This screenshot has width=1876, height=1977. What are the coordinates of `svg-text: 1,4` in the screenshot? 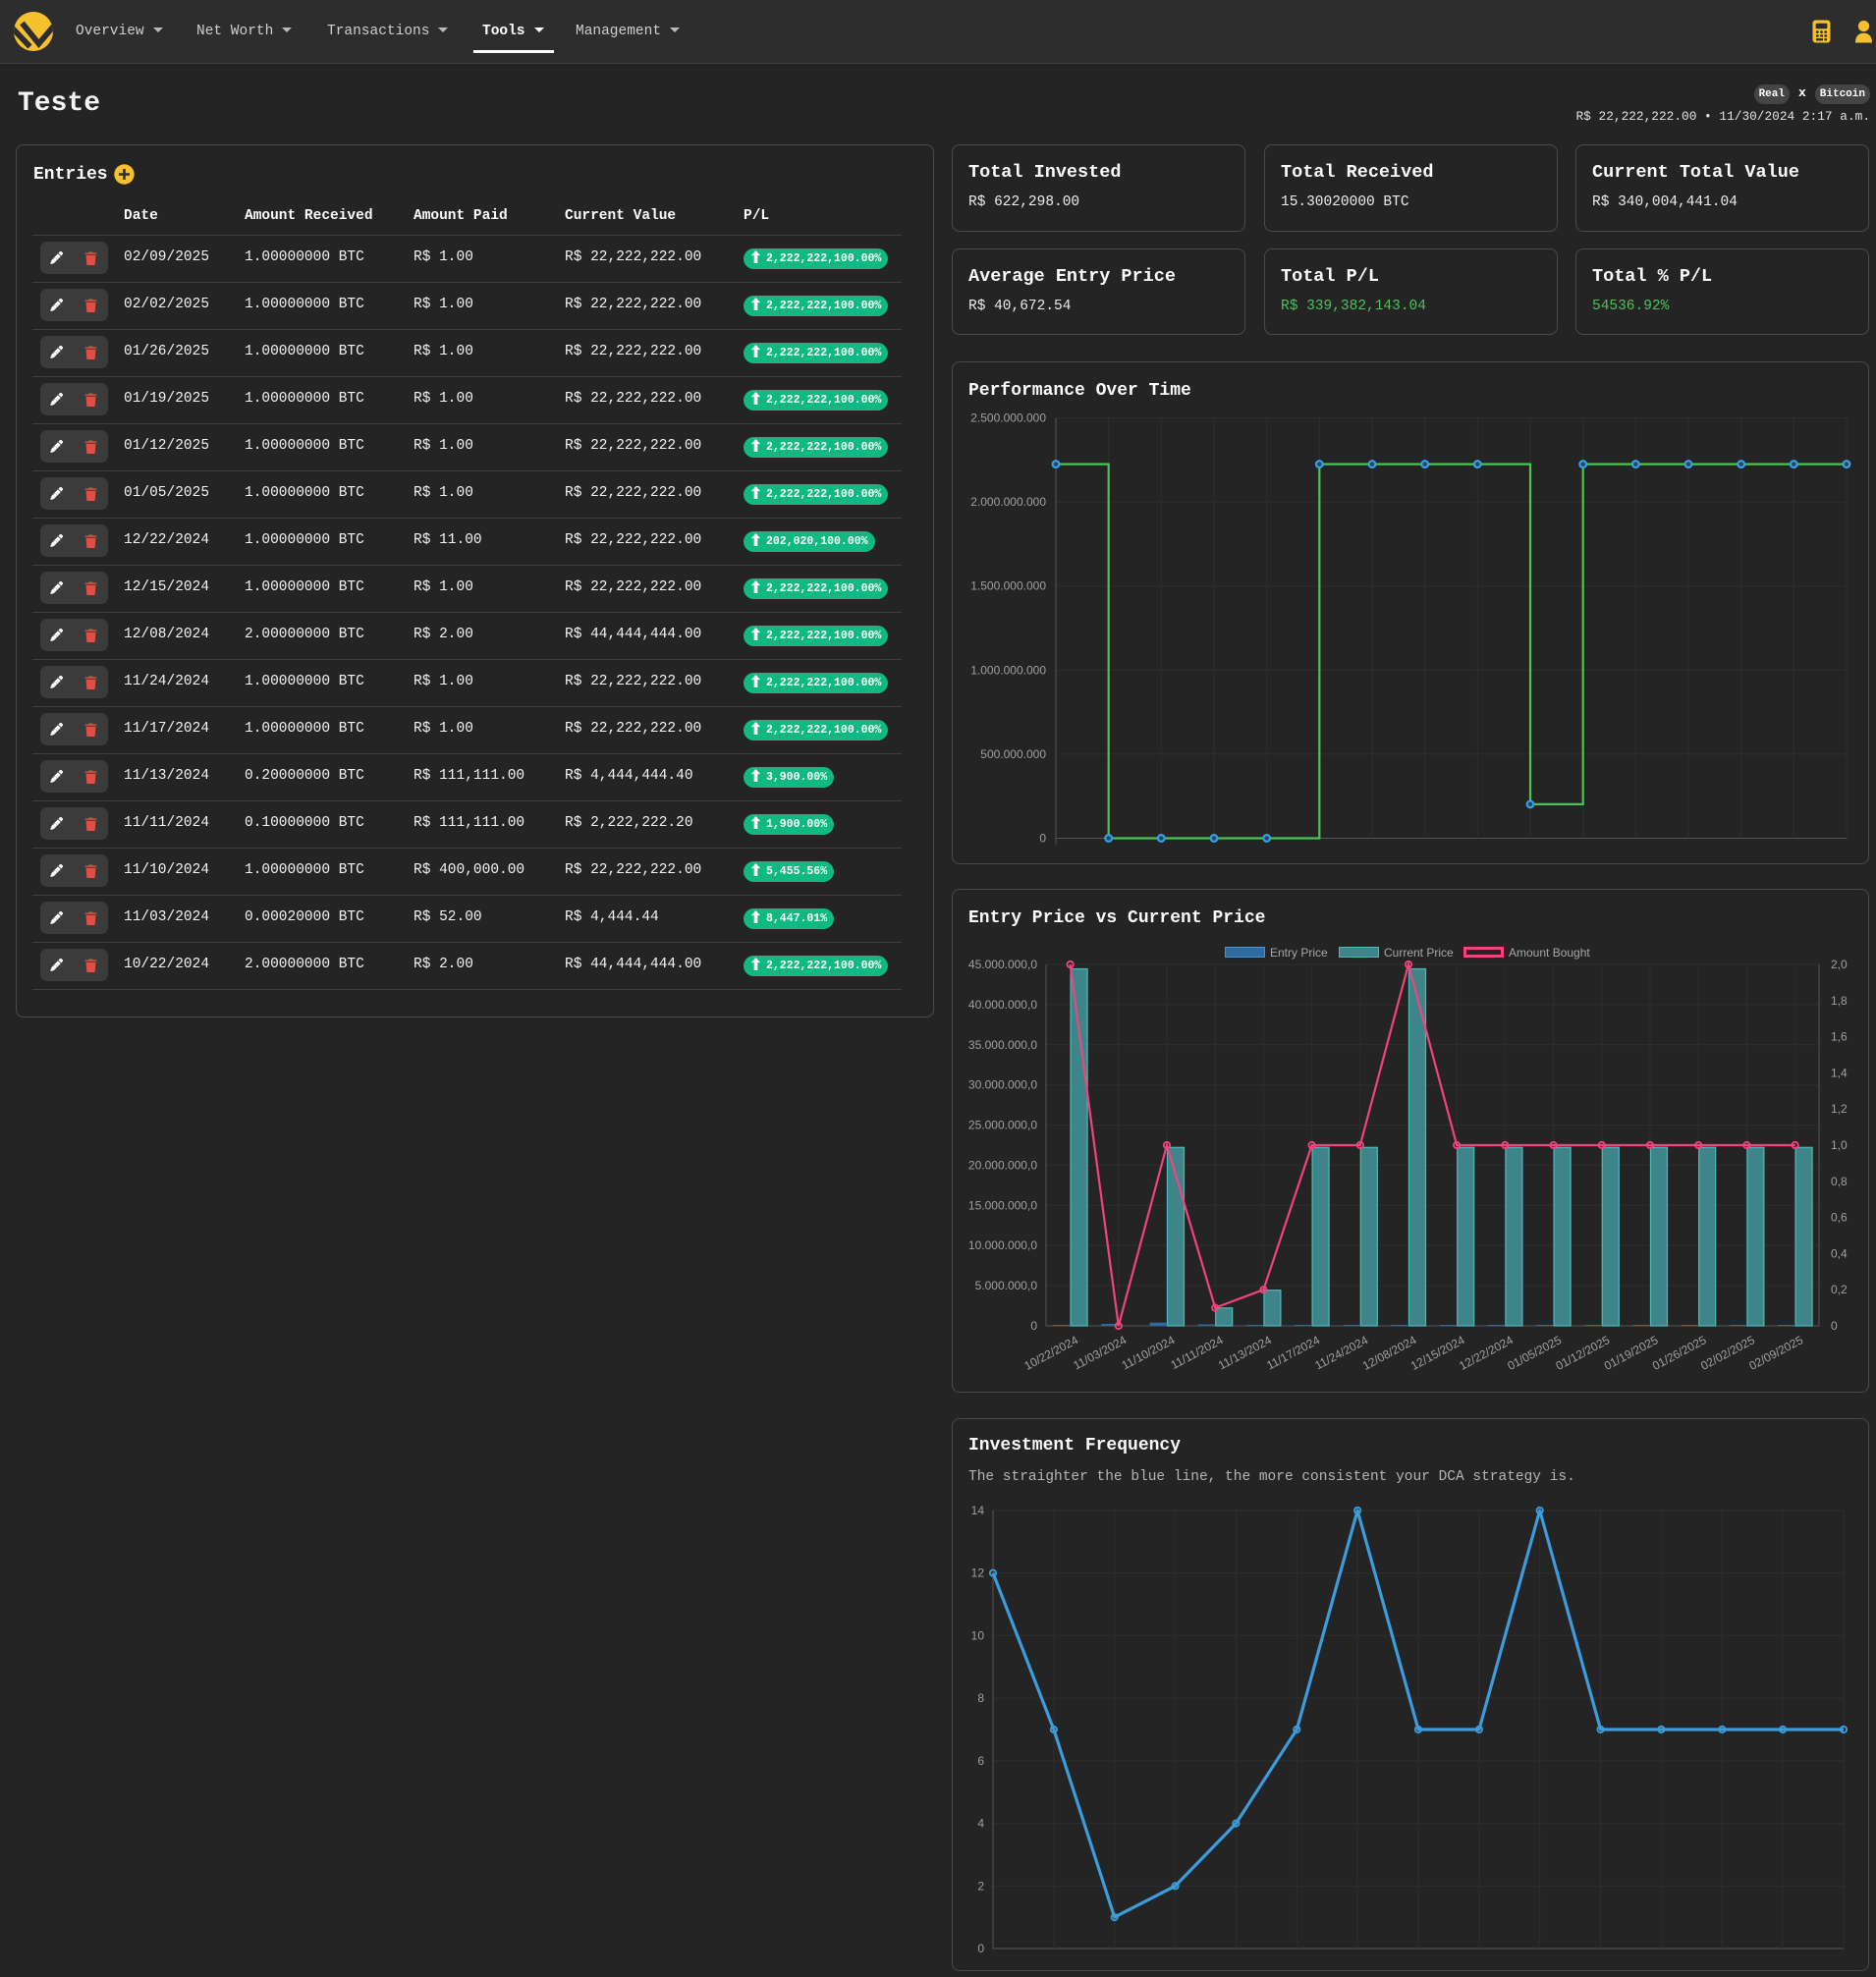 It's located at (1840, 1072).